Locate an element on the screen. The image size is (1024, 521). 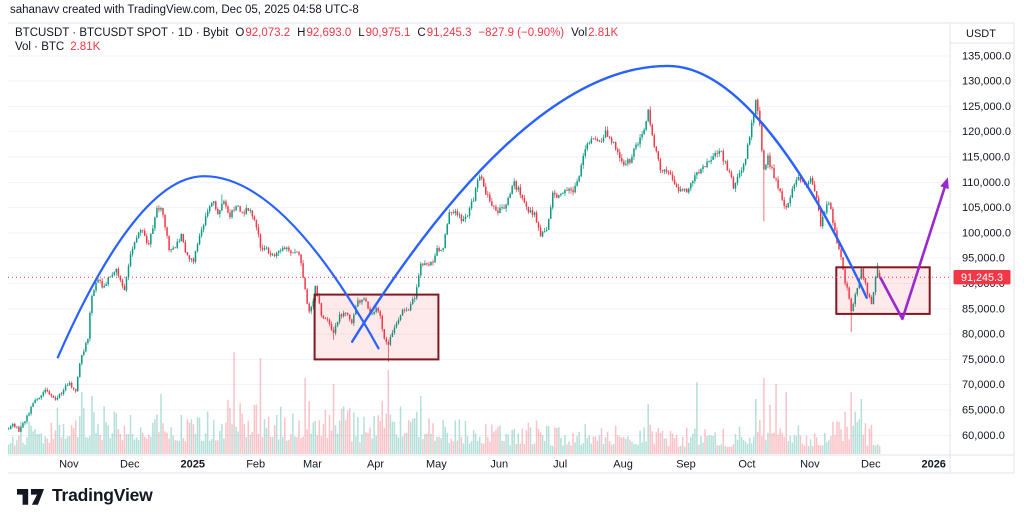
tradingview-logo-text: TradingView is located at coordinates (102, 495).